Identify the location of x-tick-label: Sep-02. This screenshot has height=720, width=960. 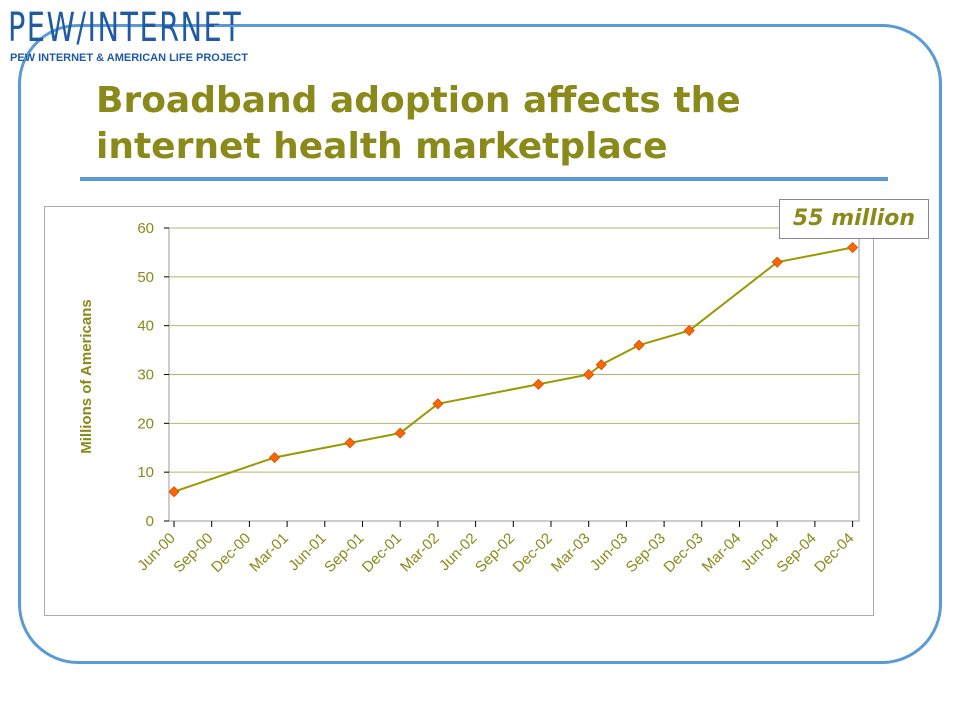
(495, 553).